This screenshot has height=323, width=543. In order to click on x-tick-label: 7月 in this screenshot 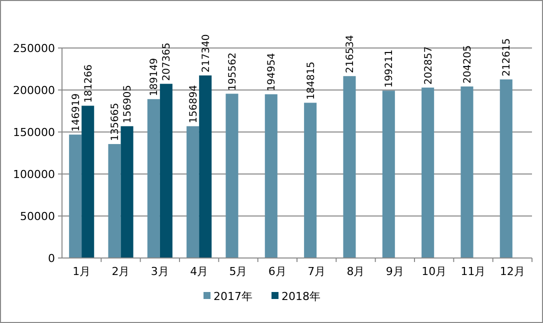, I will do `click(317, 271)`.